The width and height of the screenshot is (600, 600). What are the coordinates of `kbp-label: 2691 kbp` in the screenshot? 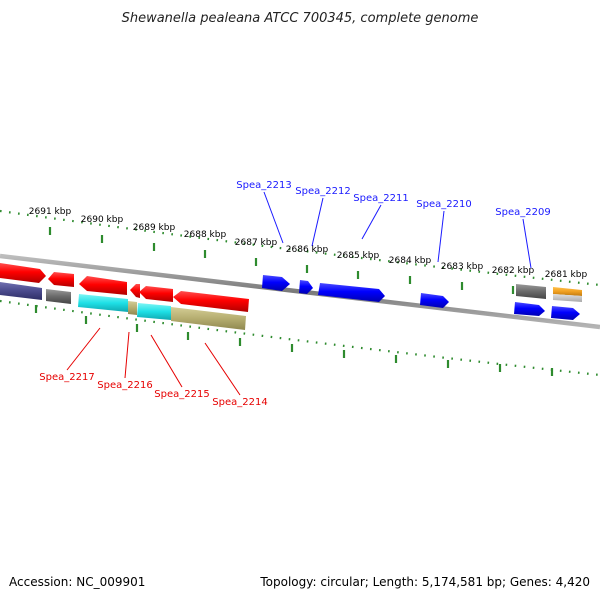 It's located at (50, 212).